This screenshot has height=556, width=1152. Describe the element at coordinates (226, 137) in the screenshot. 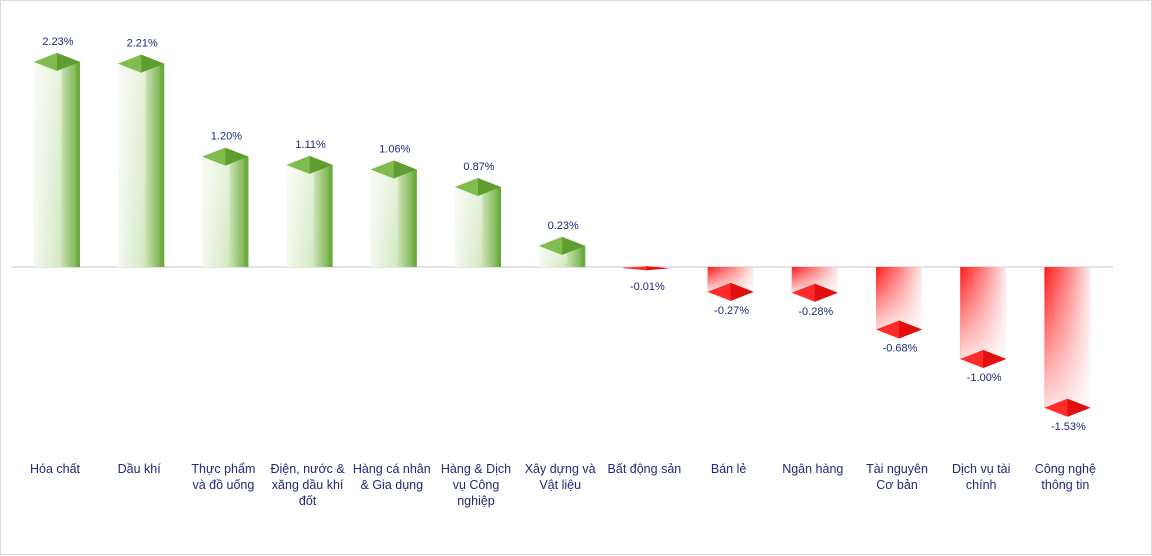

I see `data-label-3: 1.20%` at that location.